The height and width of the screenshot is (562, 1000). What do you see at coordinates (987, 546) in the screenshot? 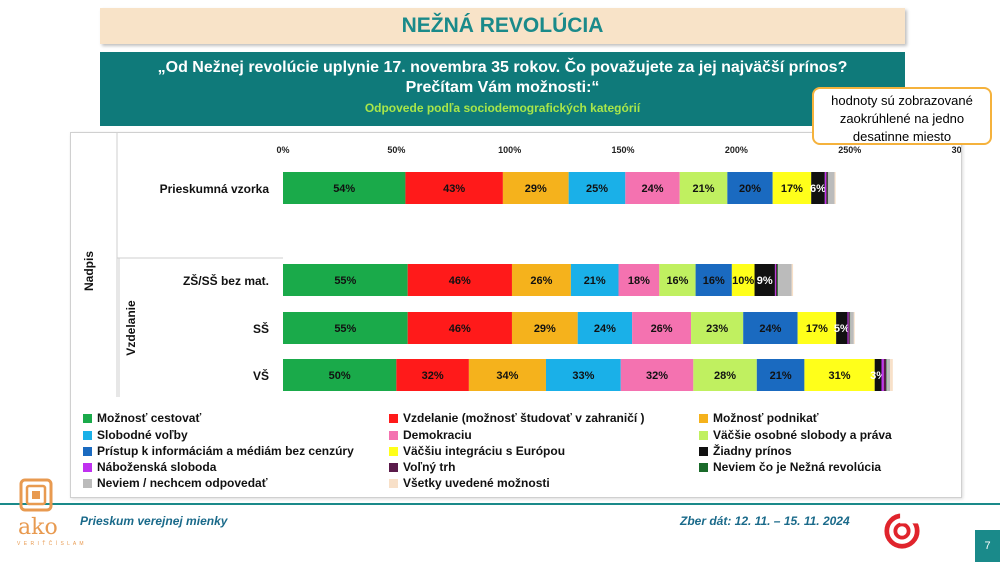
I see `page-number: 7` at bounding box center [987, 546].